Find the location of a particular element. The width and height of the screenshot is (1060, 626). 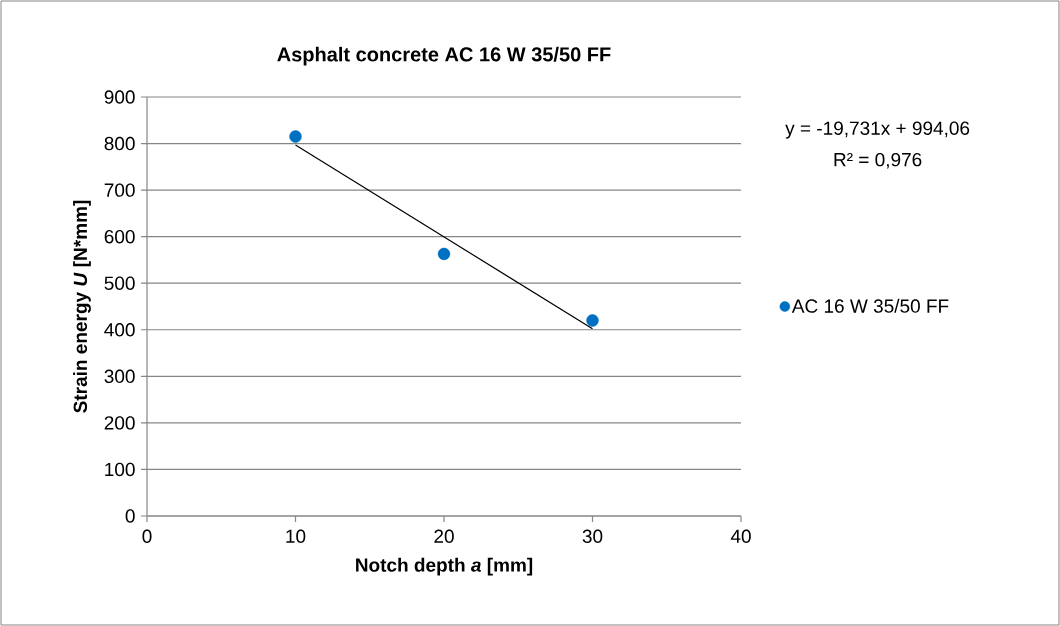

x-axis-title: Notch depth a [mm] is located at coordinates (444, 566).